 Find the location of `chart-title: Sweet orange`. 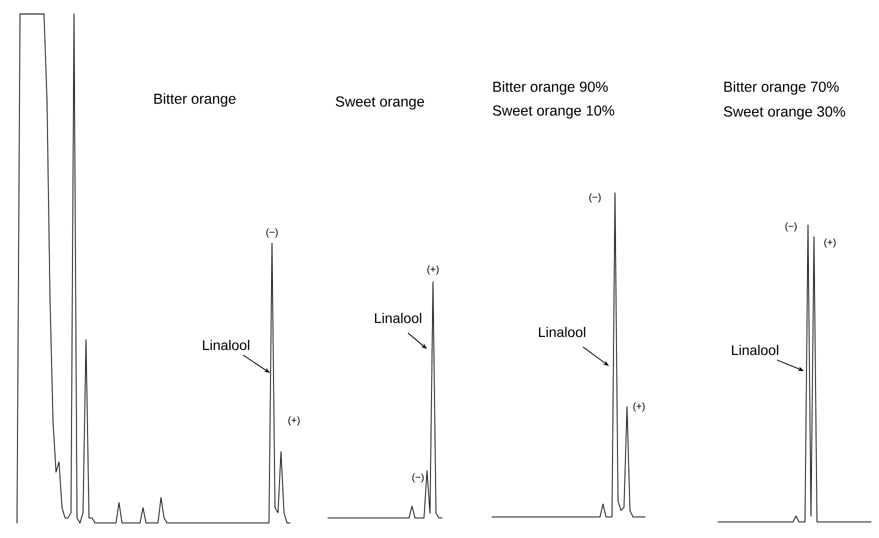

chart-title: Sweet orange is located at coordinates (380, 103).